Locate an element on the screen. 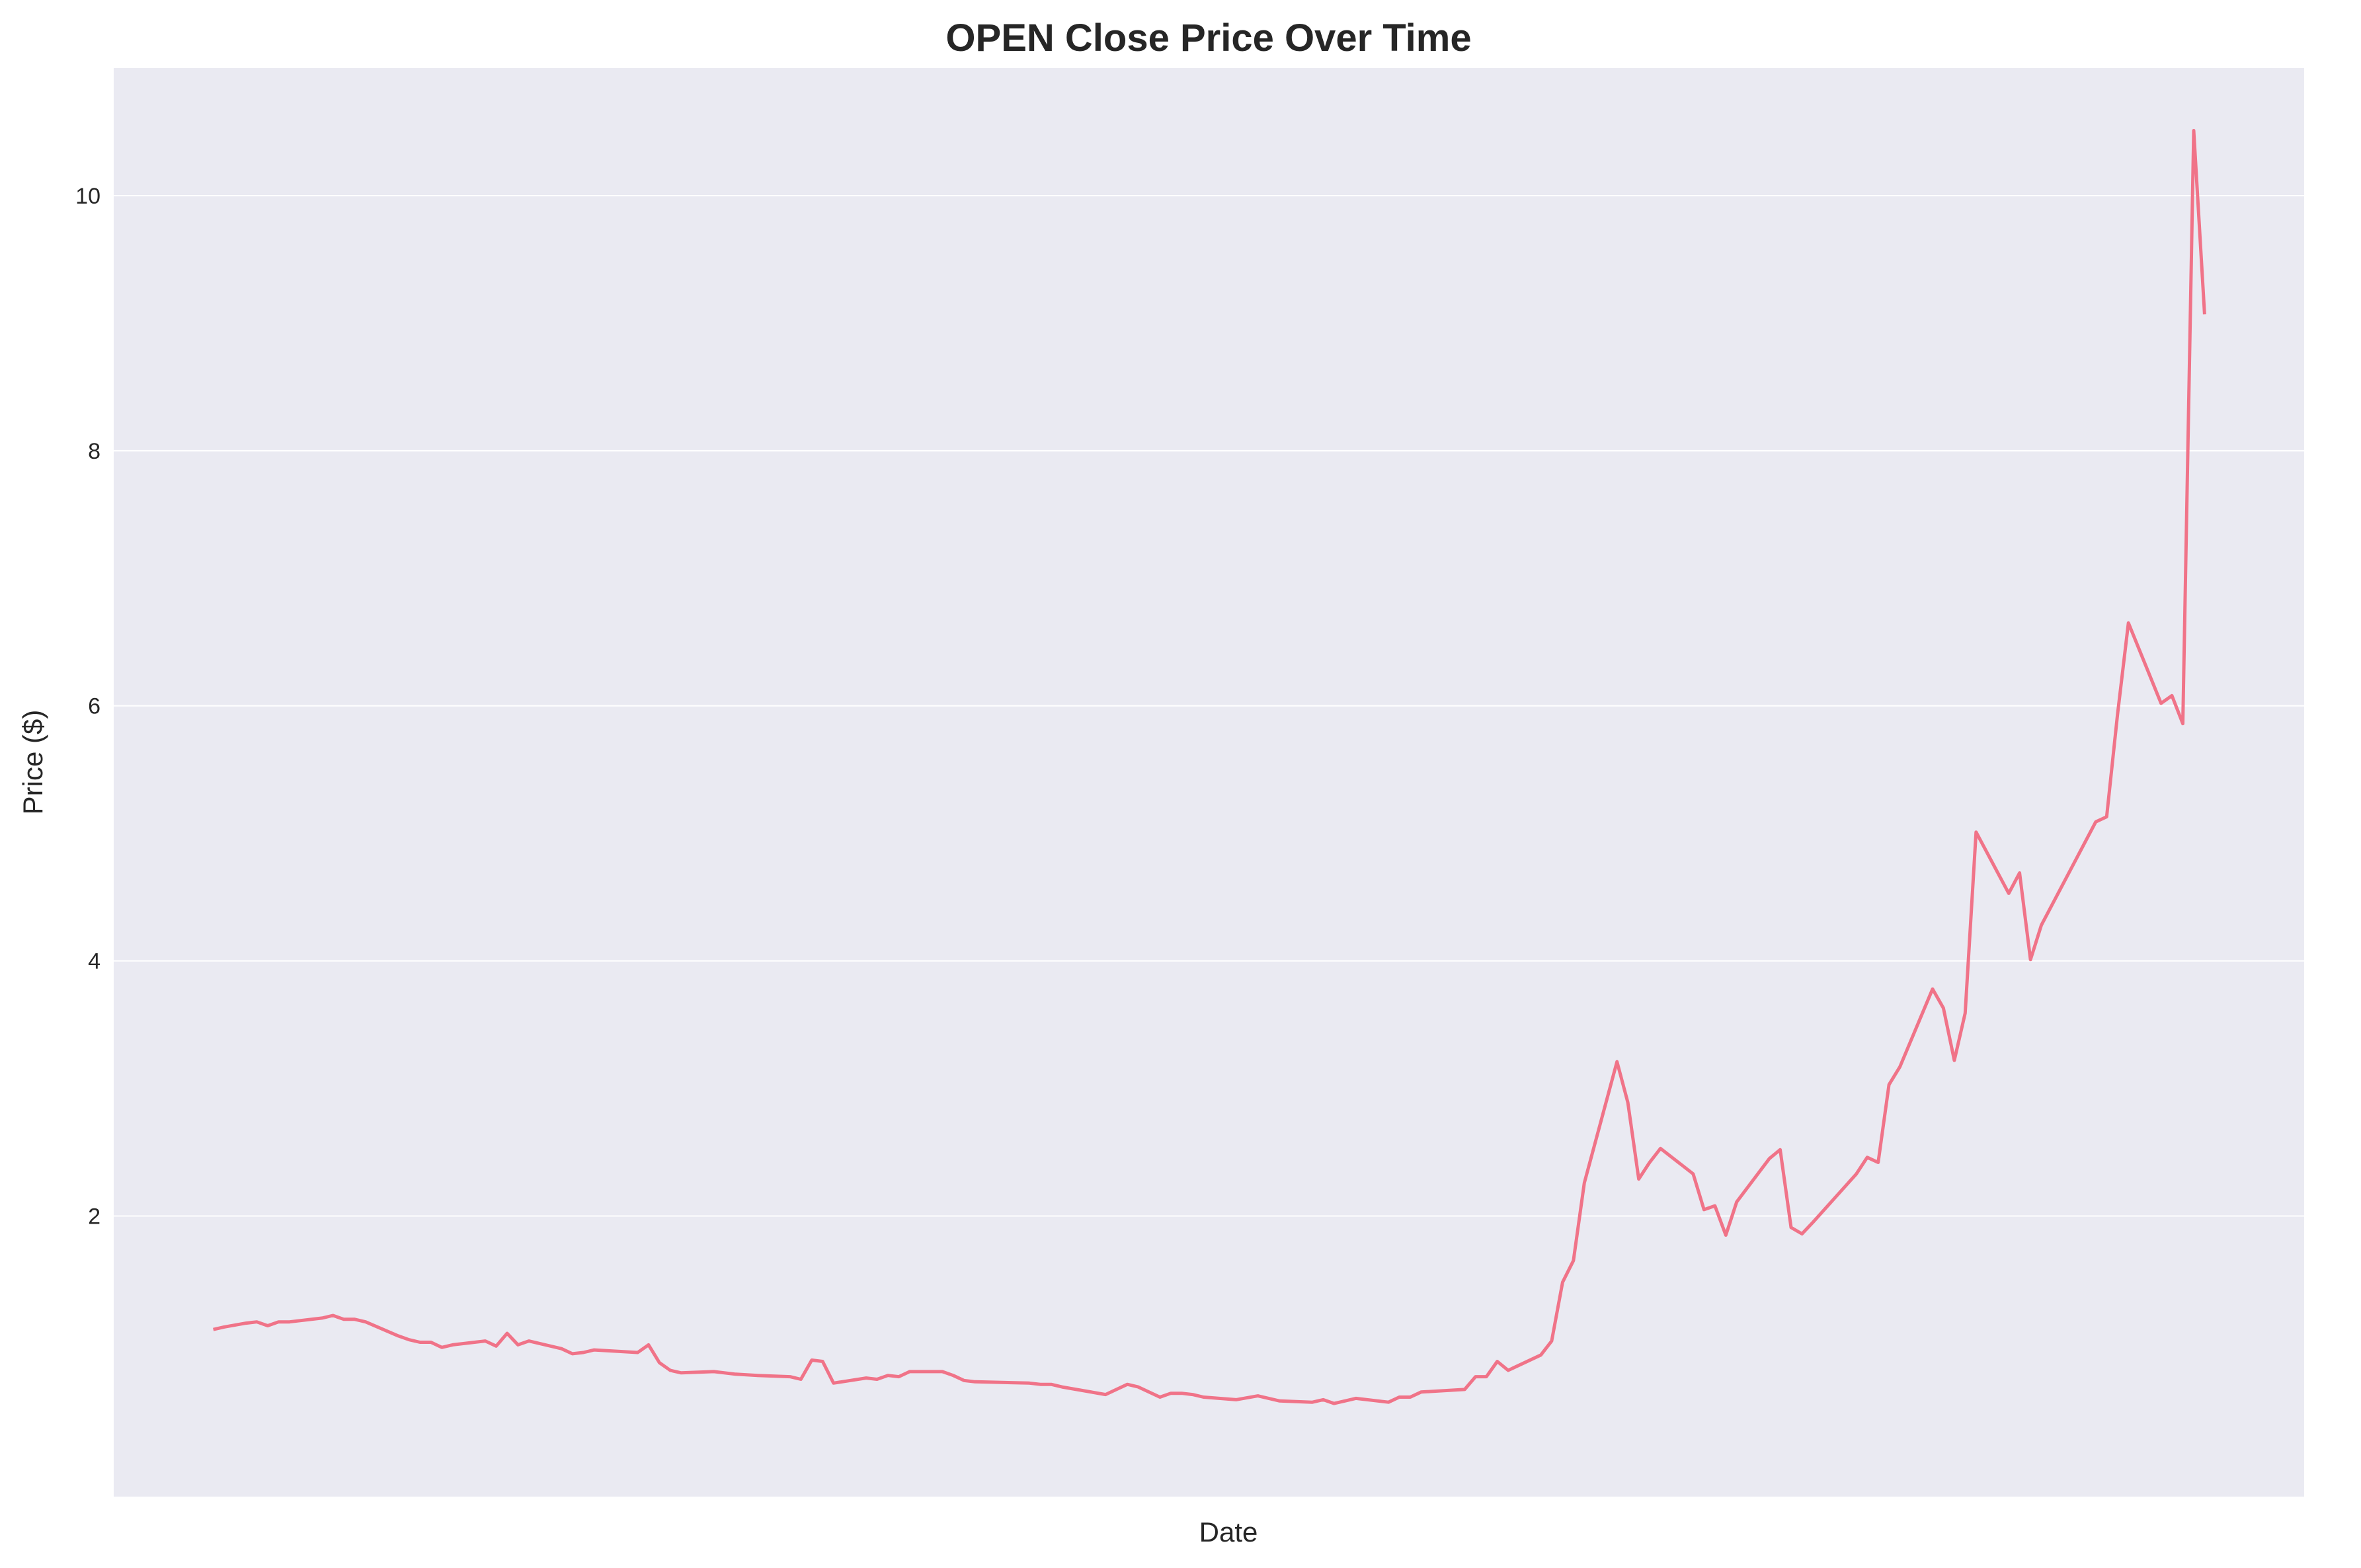 The width and height of the screenshot is (2361, 1568). y-tick-label: 8 is located at coordinates (94, 451).